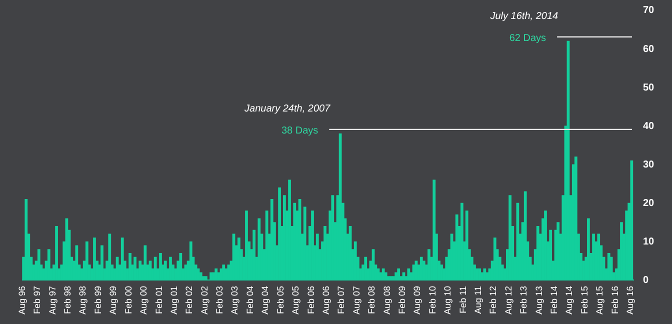 The image size is (672, 324). I want to click on x-tick-label: Aug 98, so click(83, 300).